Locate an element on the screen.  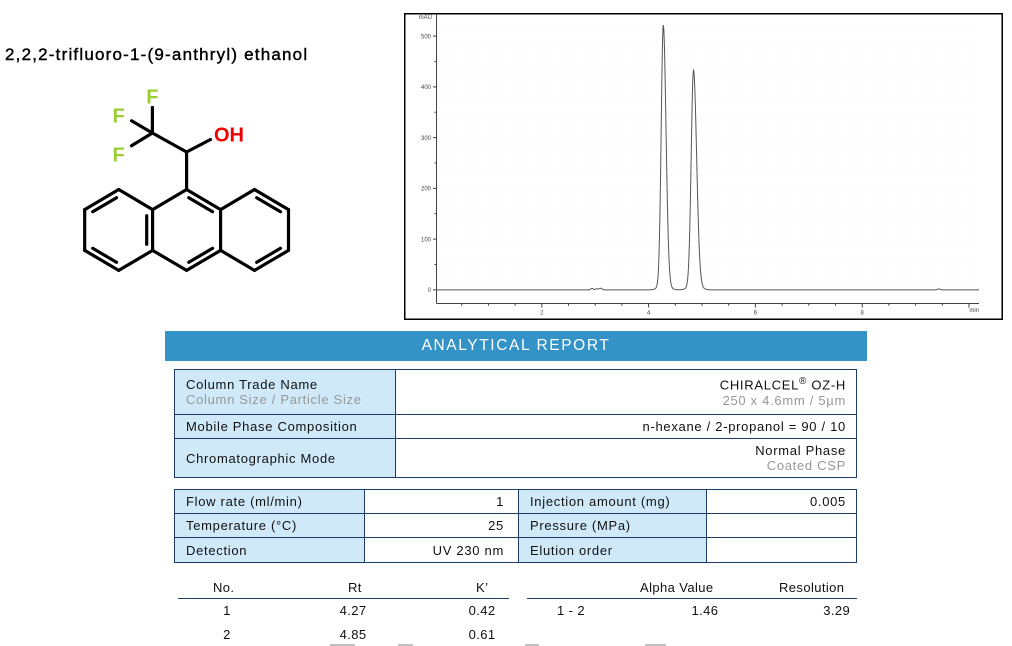
svg-text: min is located at coordinates (974, 311).